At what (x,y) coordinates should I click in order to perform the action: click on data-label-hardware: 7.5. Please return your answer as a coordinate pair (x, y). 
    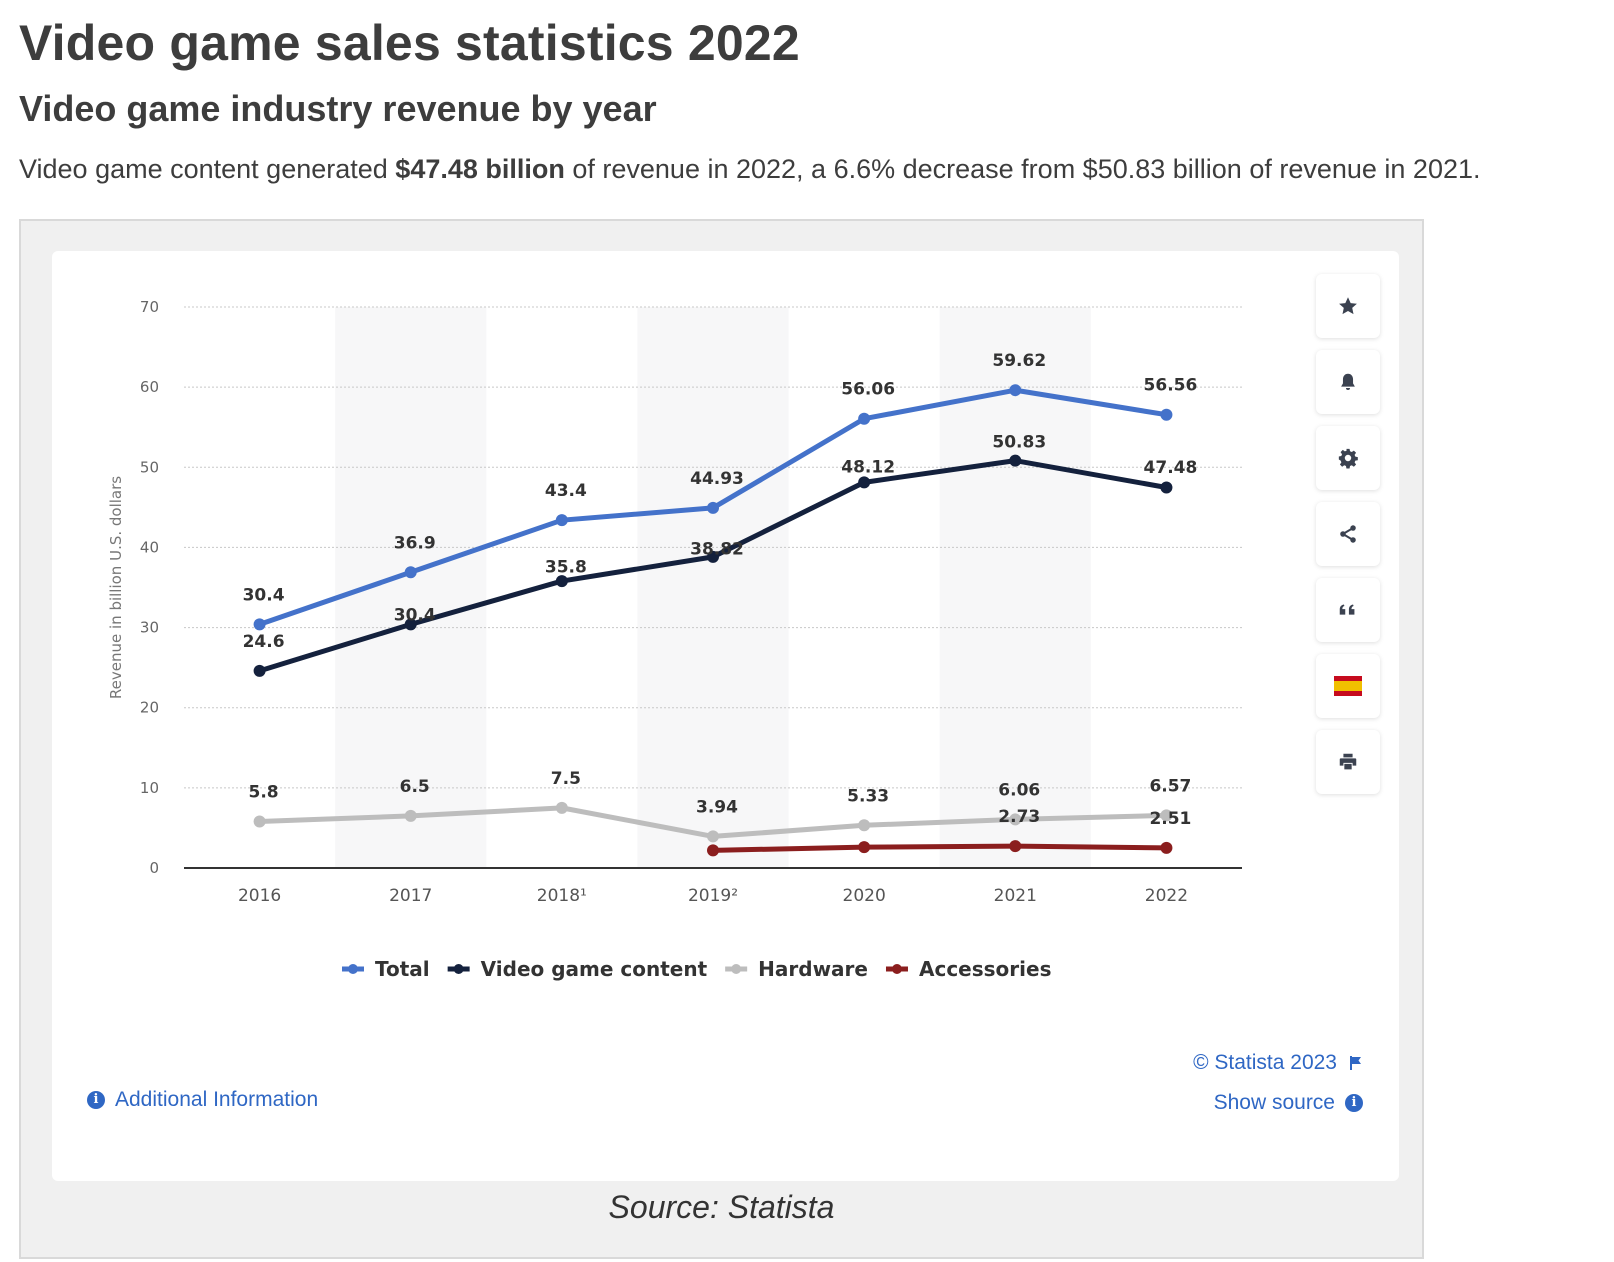
    Looking at the image, I should click on (566, 779).